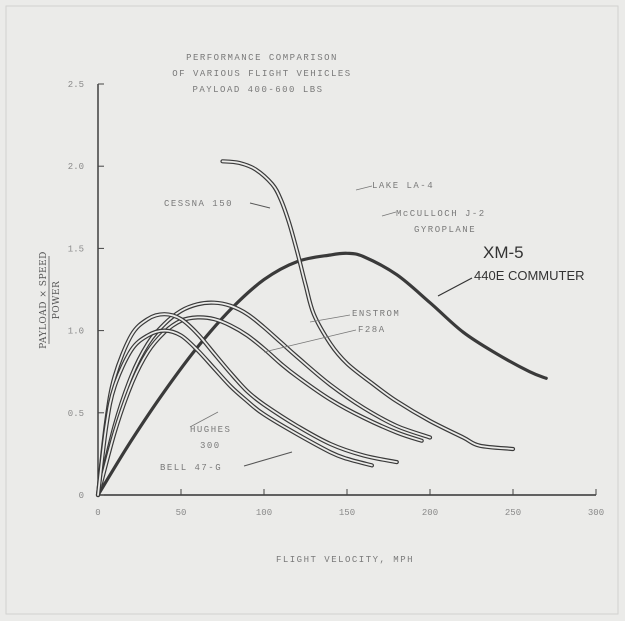 The height and width of the screenshot is (621, 625). What do you see at coordinates (191, 468) in the screenshot?
I see `annotation-bell: BELL 47-G` at bounding box center [191, 468].